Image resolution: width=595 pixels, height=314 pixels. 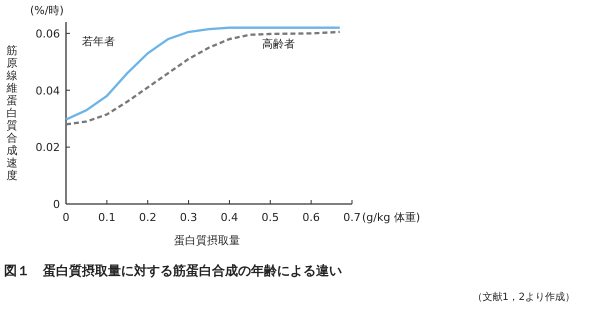 What do you see at coordinates (66, 217) in the screenshot?
I see `x-tick-label: 0` at bounding box center [66, 217].